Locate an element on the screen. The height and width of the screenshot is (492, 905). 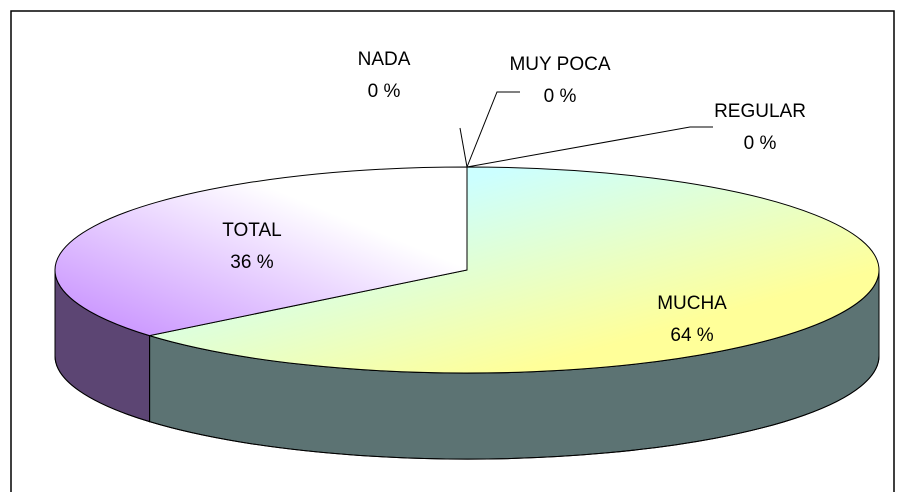
category-label: REGULAR is located at coordinates (760, 111).